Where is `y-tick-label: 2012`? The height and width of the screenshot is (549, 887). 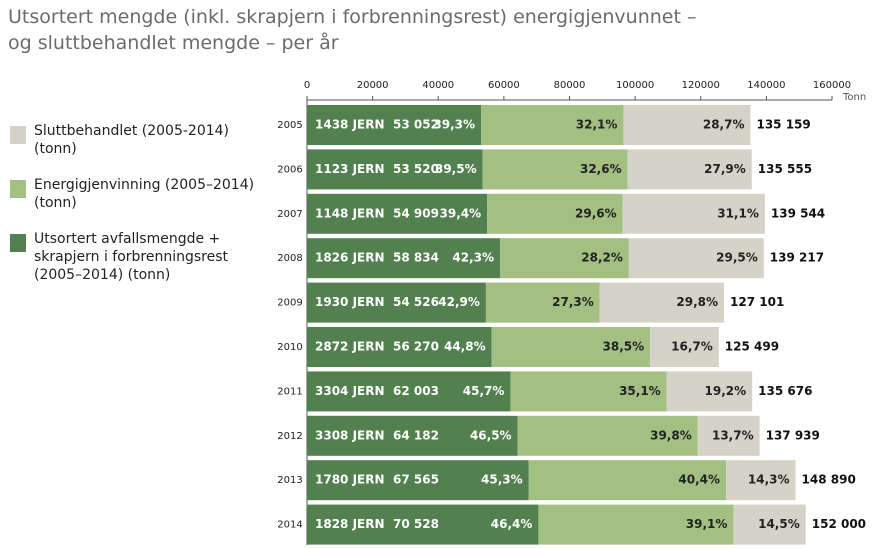 y-tick-label: 2012 is located at coordinates (289, 436).